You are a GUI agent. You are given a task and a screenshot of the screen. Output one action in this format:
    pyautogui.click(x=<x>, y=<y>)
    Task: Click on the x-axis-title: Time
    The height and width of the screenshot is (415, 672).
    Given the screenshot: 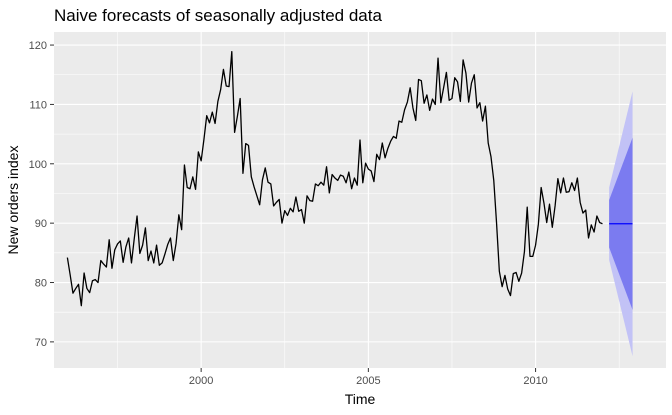 What is the action you would take?
    pyautogui.click(x=360, y=399)
    